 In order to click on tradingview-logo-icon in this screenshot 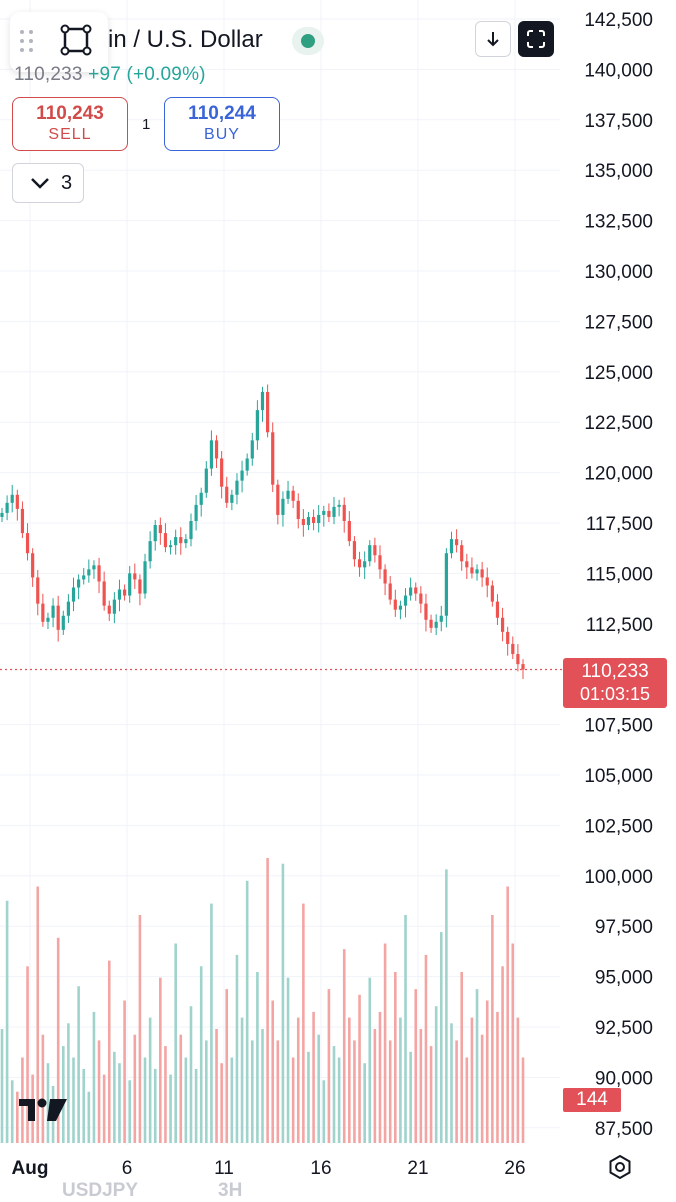, I will do `click(43, 1110)`.